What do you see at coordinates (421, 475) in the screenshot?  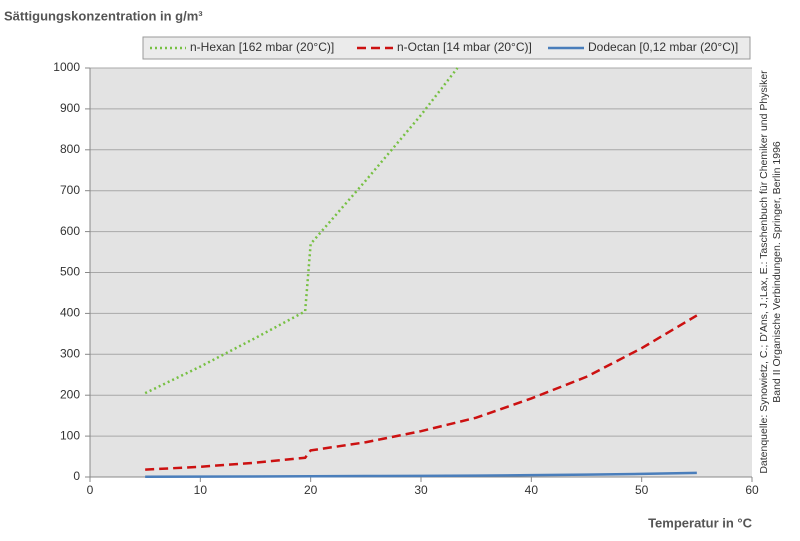 I see `series-line` at bounding box center [421, 475].